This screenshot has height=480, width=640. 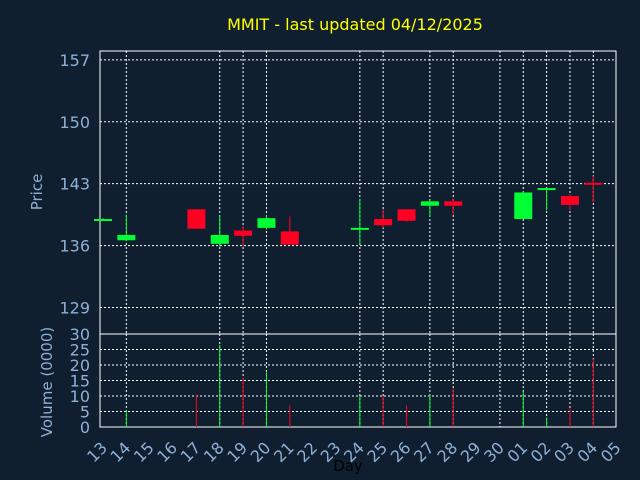 What do you see at coordinates (47, 382) in the screenshot?
I see `volume-axis-label: Volume (0000)` at bounding box center [47, 382].